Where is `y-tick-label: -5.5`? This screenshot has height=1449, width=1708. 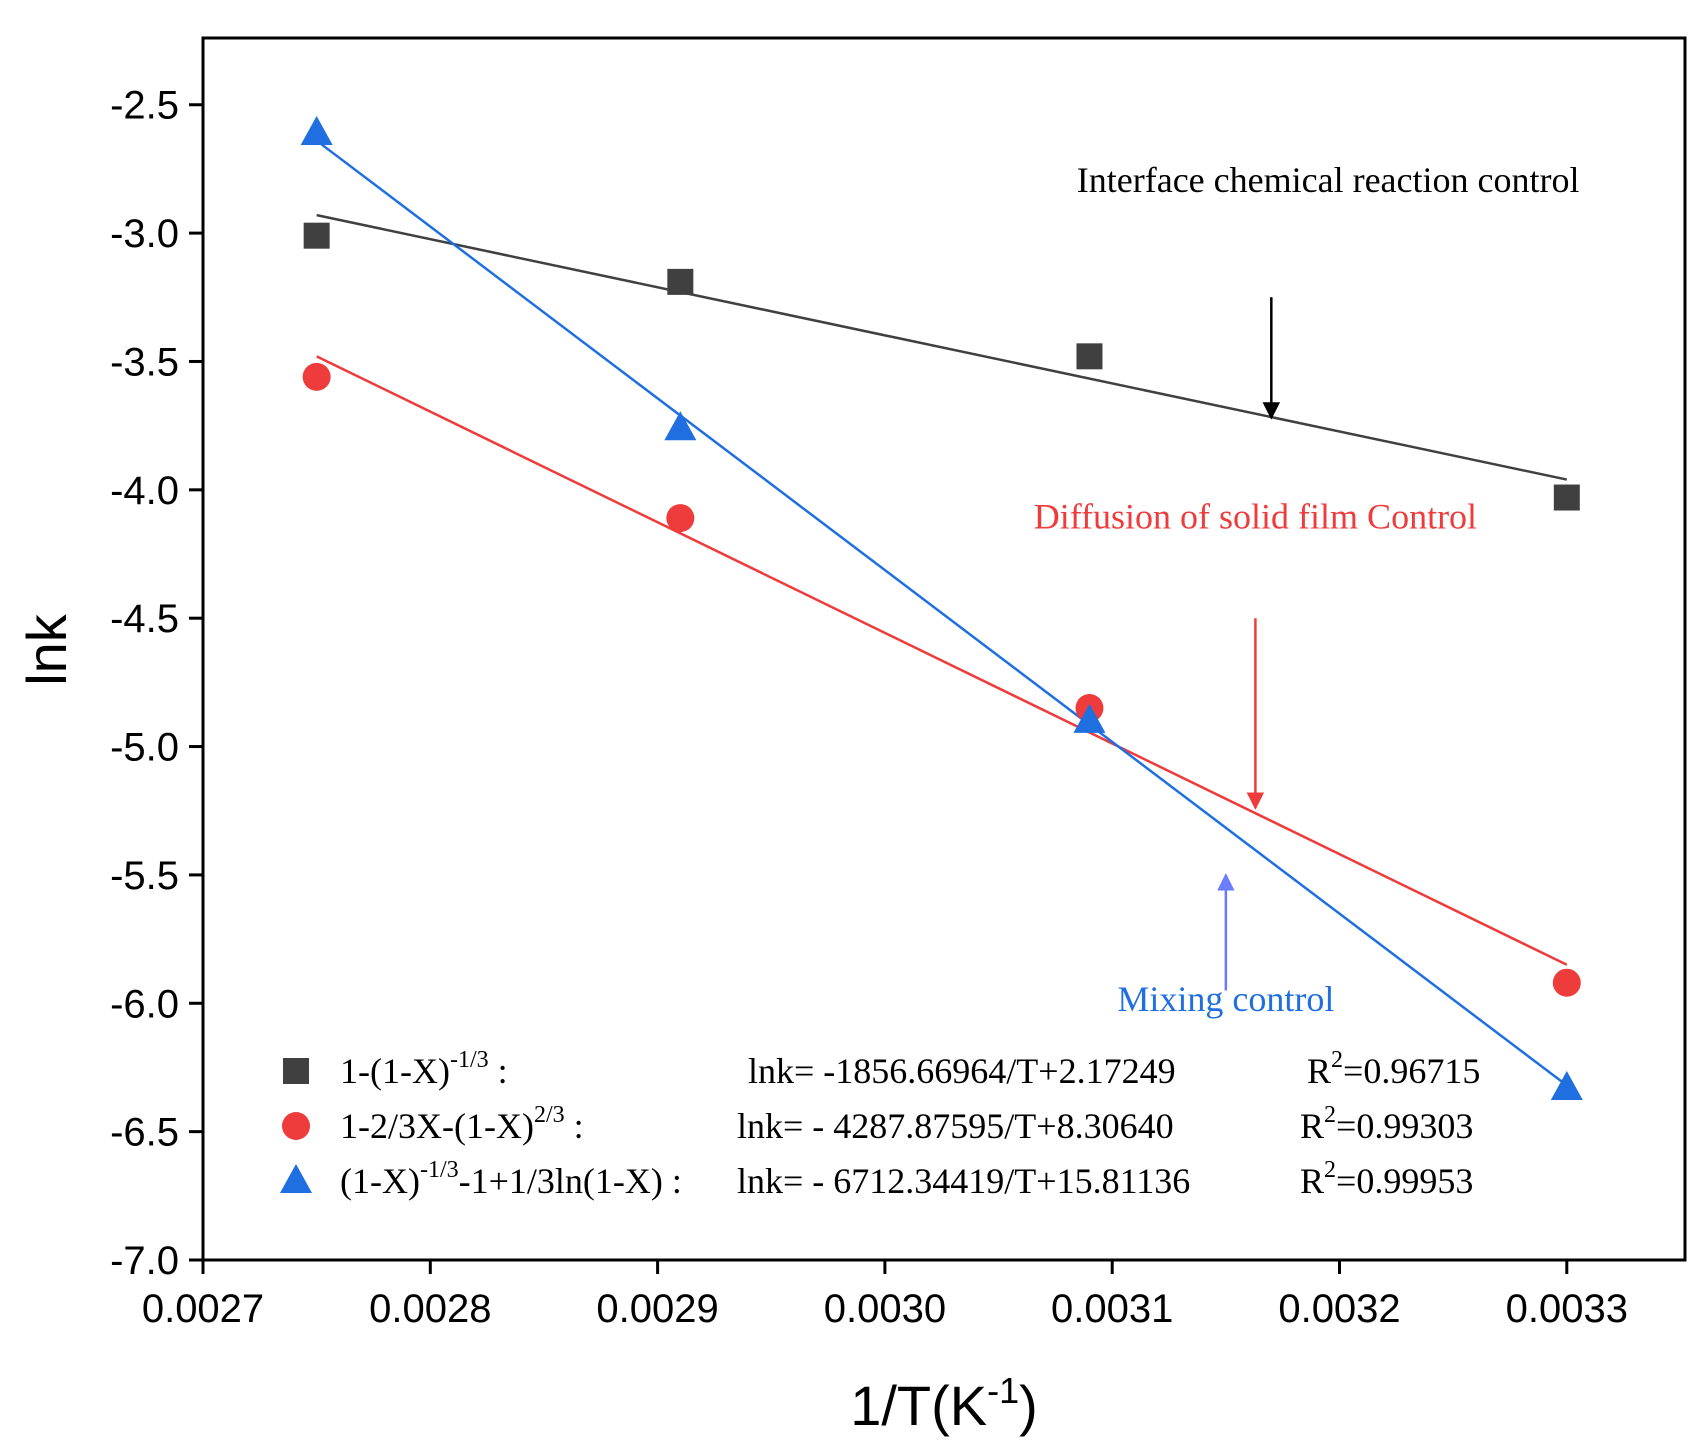 y-tick-label: -5.5 is located at coordinates (144, 876).